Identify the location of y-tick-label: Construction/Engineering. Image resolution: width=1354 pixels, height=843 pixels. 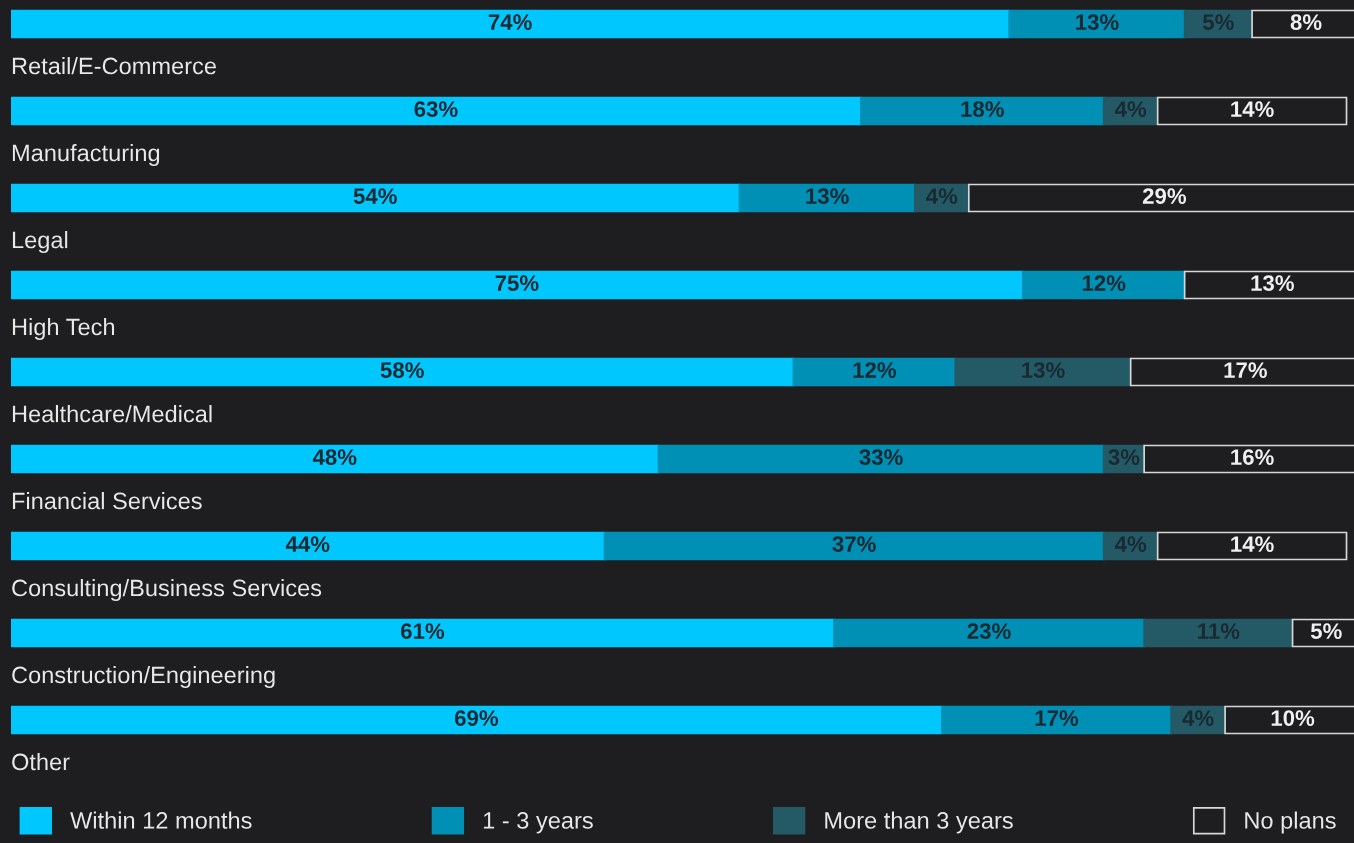
(143, 676).